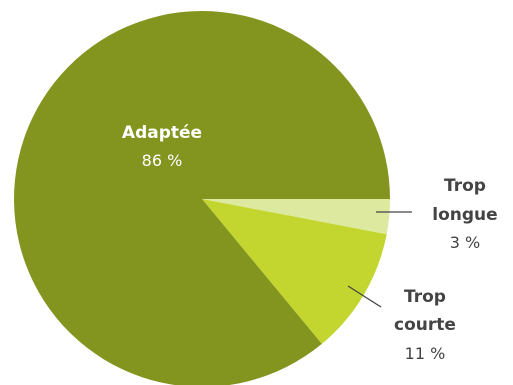 This screenshot has width=513, height=385. Describe the element at coordinates (425, 325) in the screenshot. I see `slice-label-trop-courte-line2: courte` at that location.